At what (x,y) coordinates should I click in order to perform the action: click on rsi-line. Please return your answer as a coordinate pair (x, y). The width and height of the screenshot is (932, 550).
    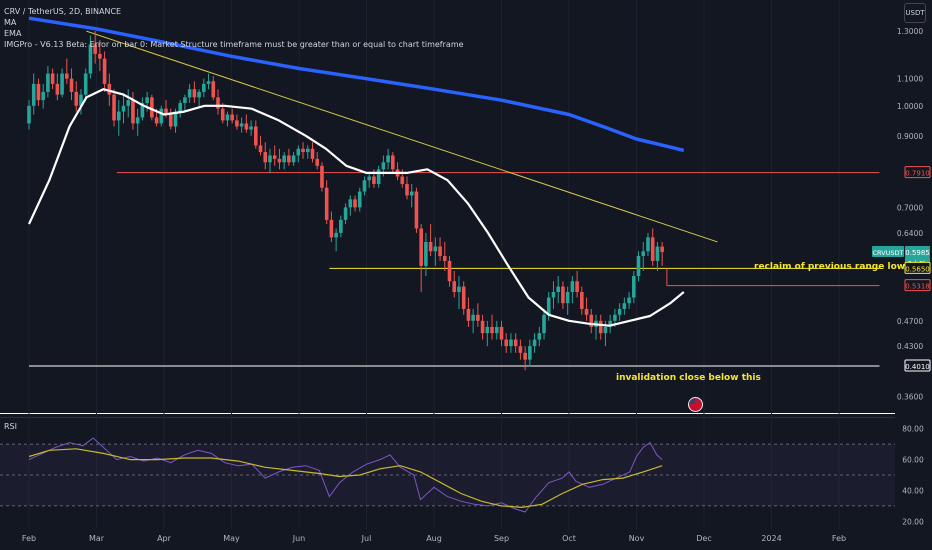
    Looking at the image, I should click on (345, 475).